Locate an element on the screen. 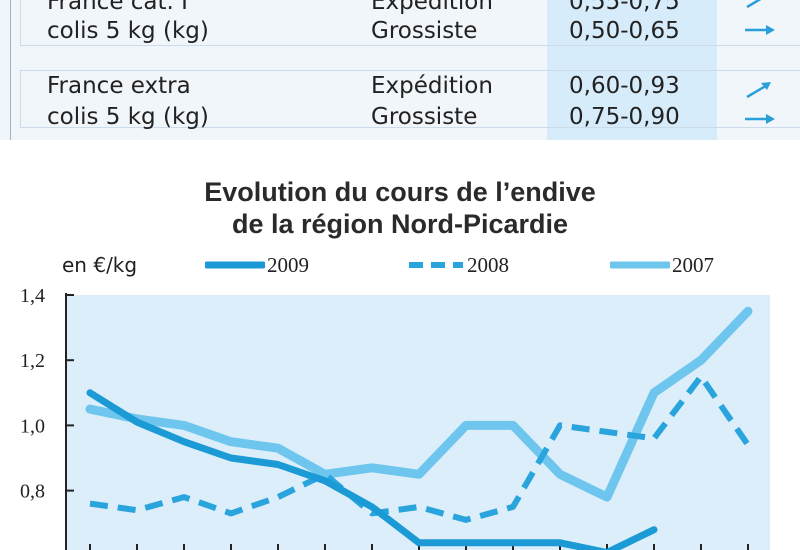 This screenshot has height=550, width=800. price-range: 0,50-0,65 is located at coordinates (624, 31).